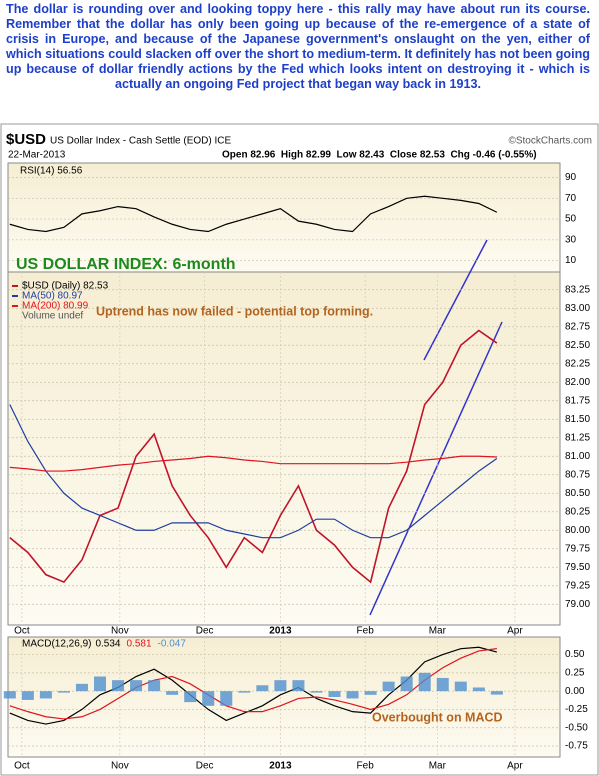 The width and height of the screenshot is (599, 776). Describe the element at coordinates (577, 326) in the screenshot. I see `y-tick-label: 82.75` at that location.